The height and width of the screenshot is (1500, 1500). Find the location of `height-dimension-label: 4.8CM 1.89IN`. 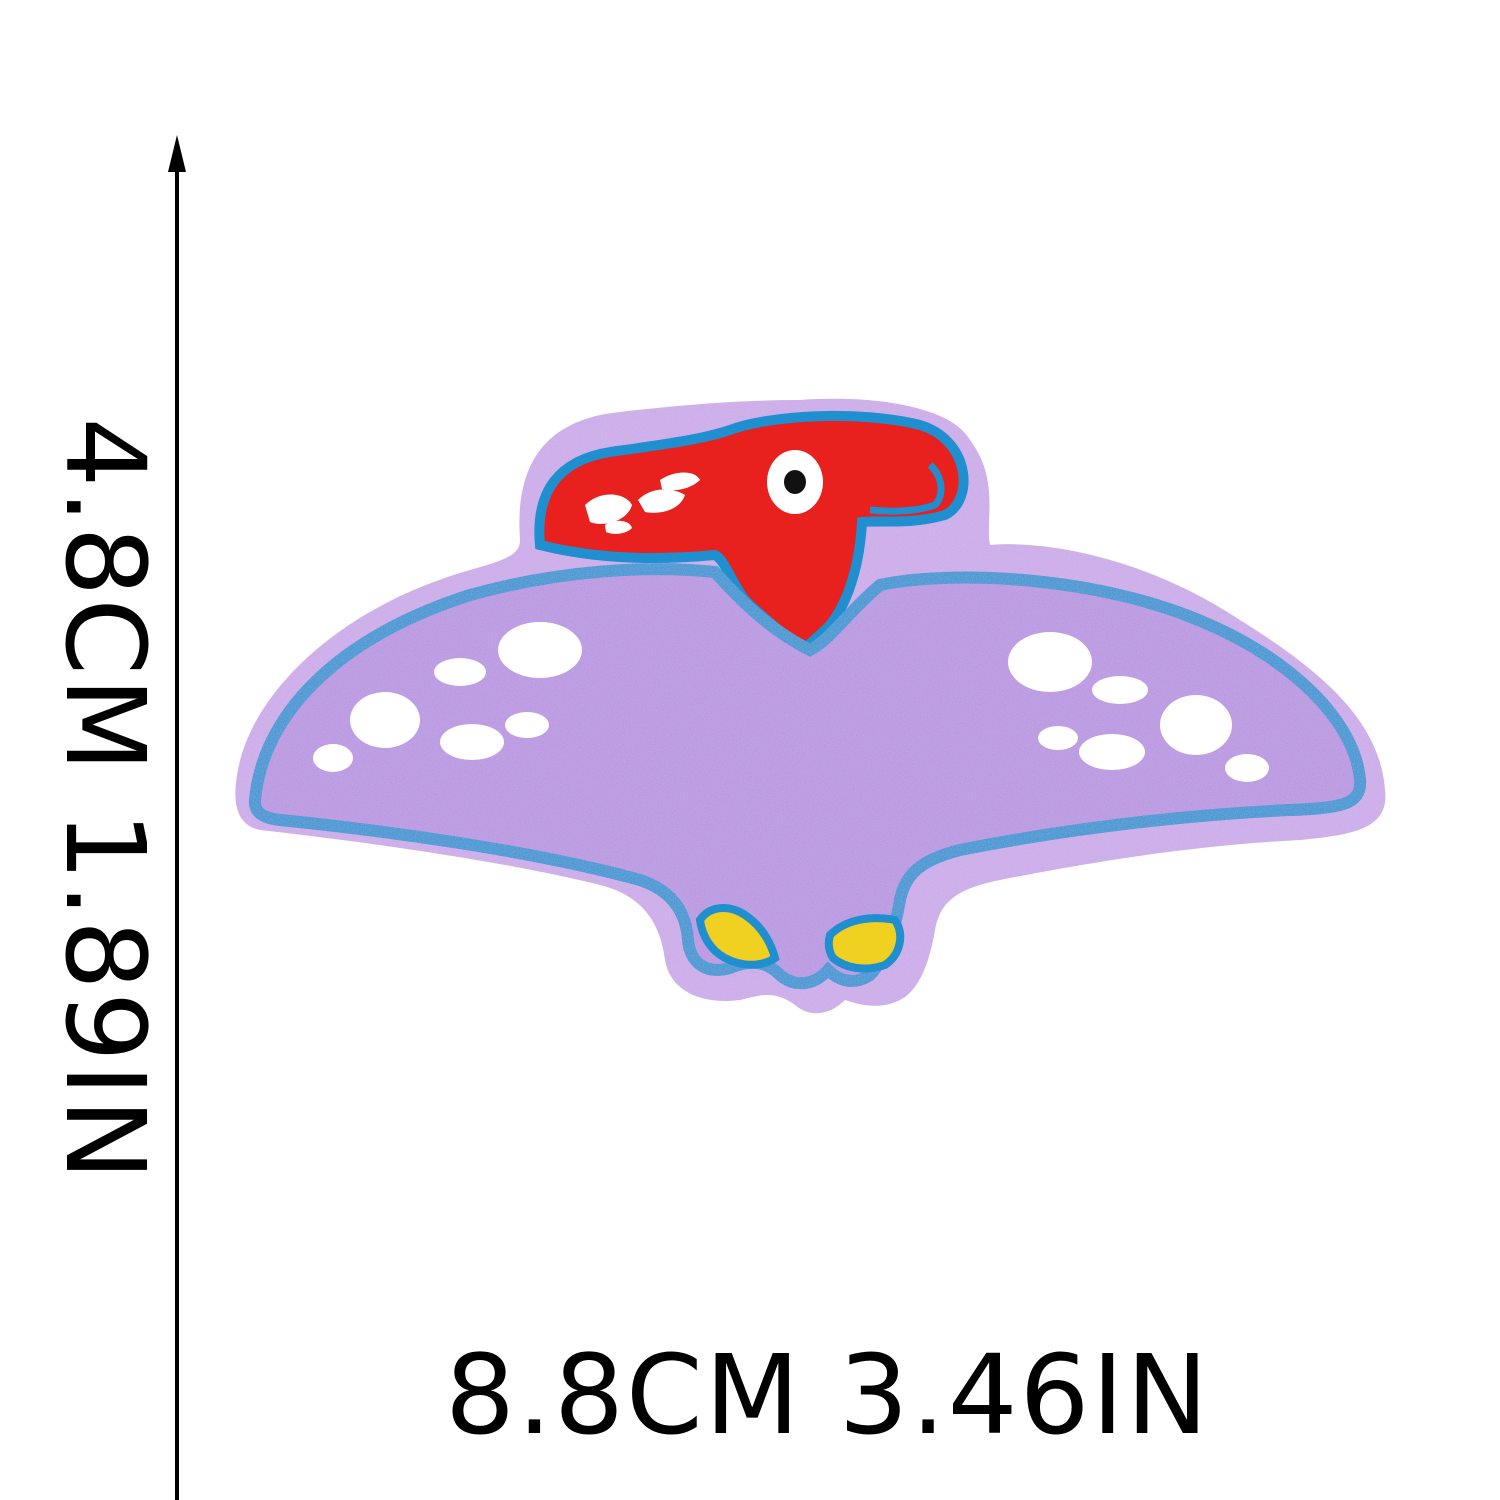

height-dimension-label: 4.8CM 1.89IN is located at coordinates (105, 800).